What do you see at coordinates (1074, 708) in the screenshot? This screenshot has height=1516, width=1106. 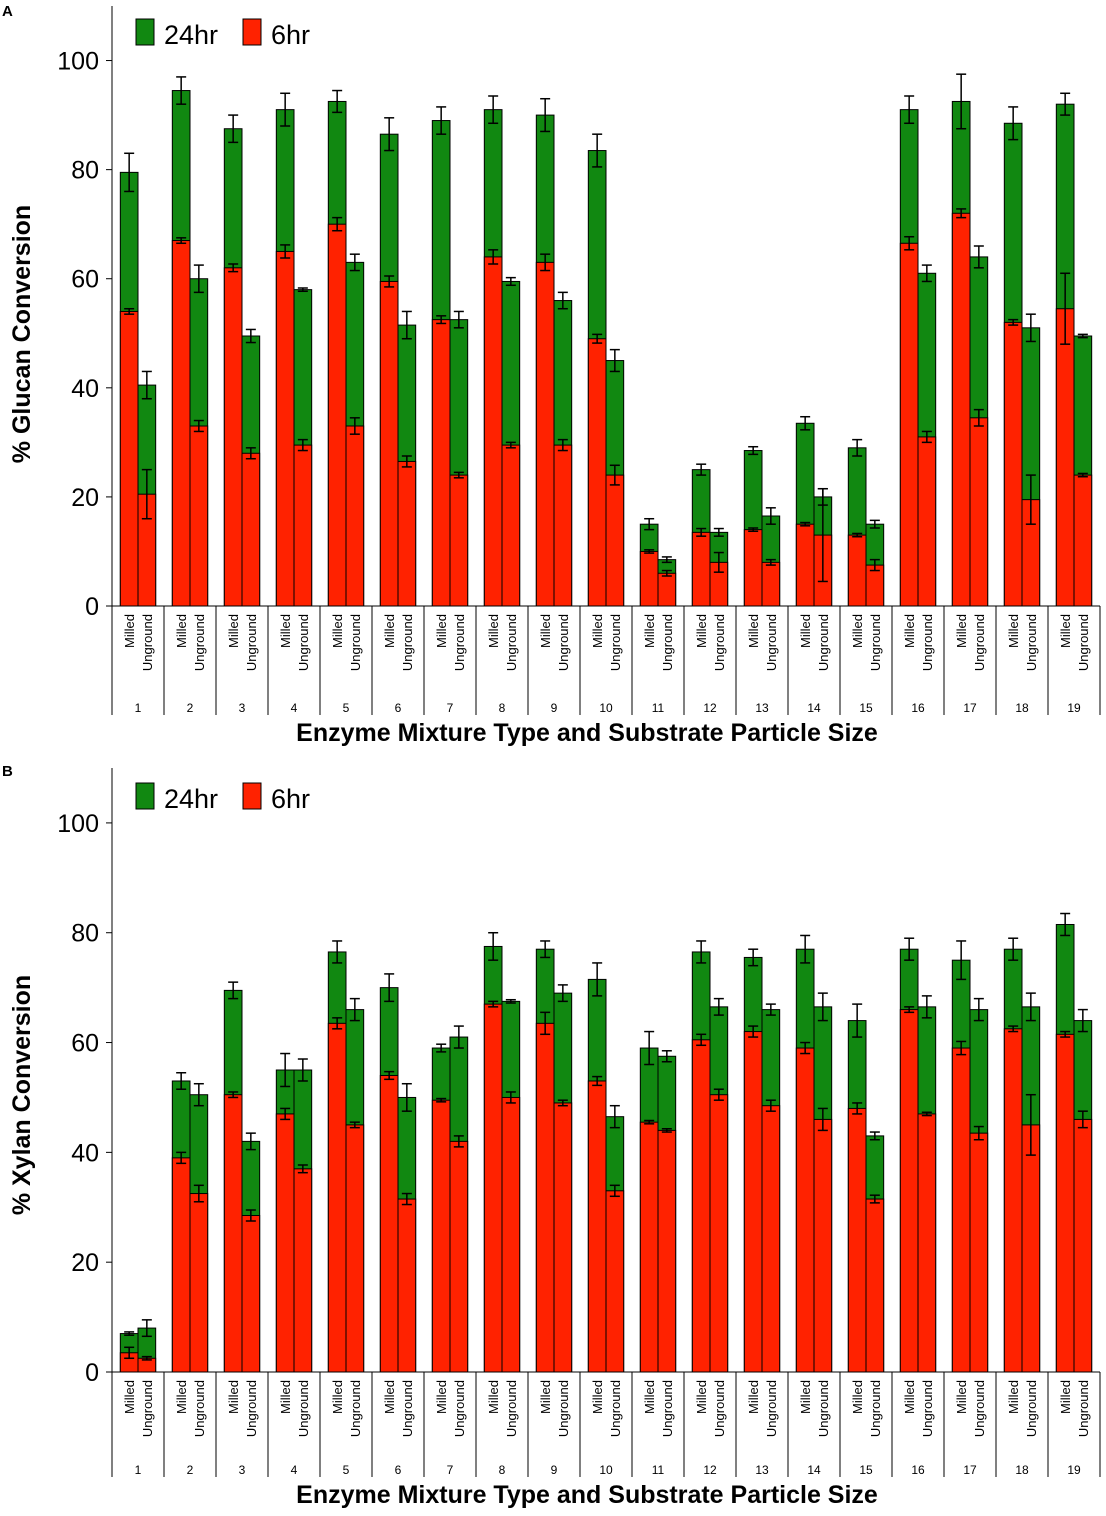 I see `category-label: 19` at bounding box center [1074, 708].